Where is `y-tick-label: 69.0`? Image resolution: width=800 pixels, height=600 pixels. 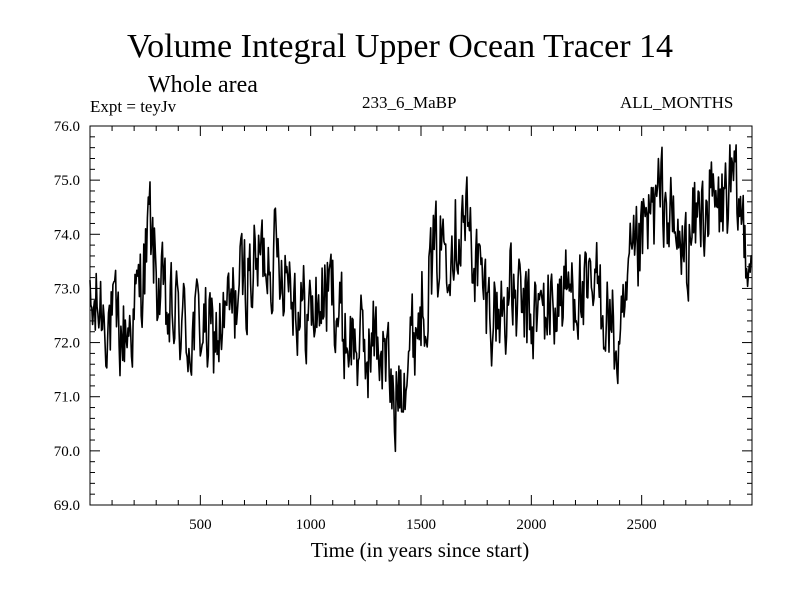
y-tick-label: 69.0 is located at coordinates (67, 506).